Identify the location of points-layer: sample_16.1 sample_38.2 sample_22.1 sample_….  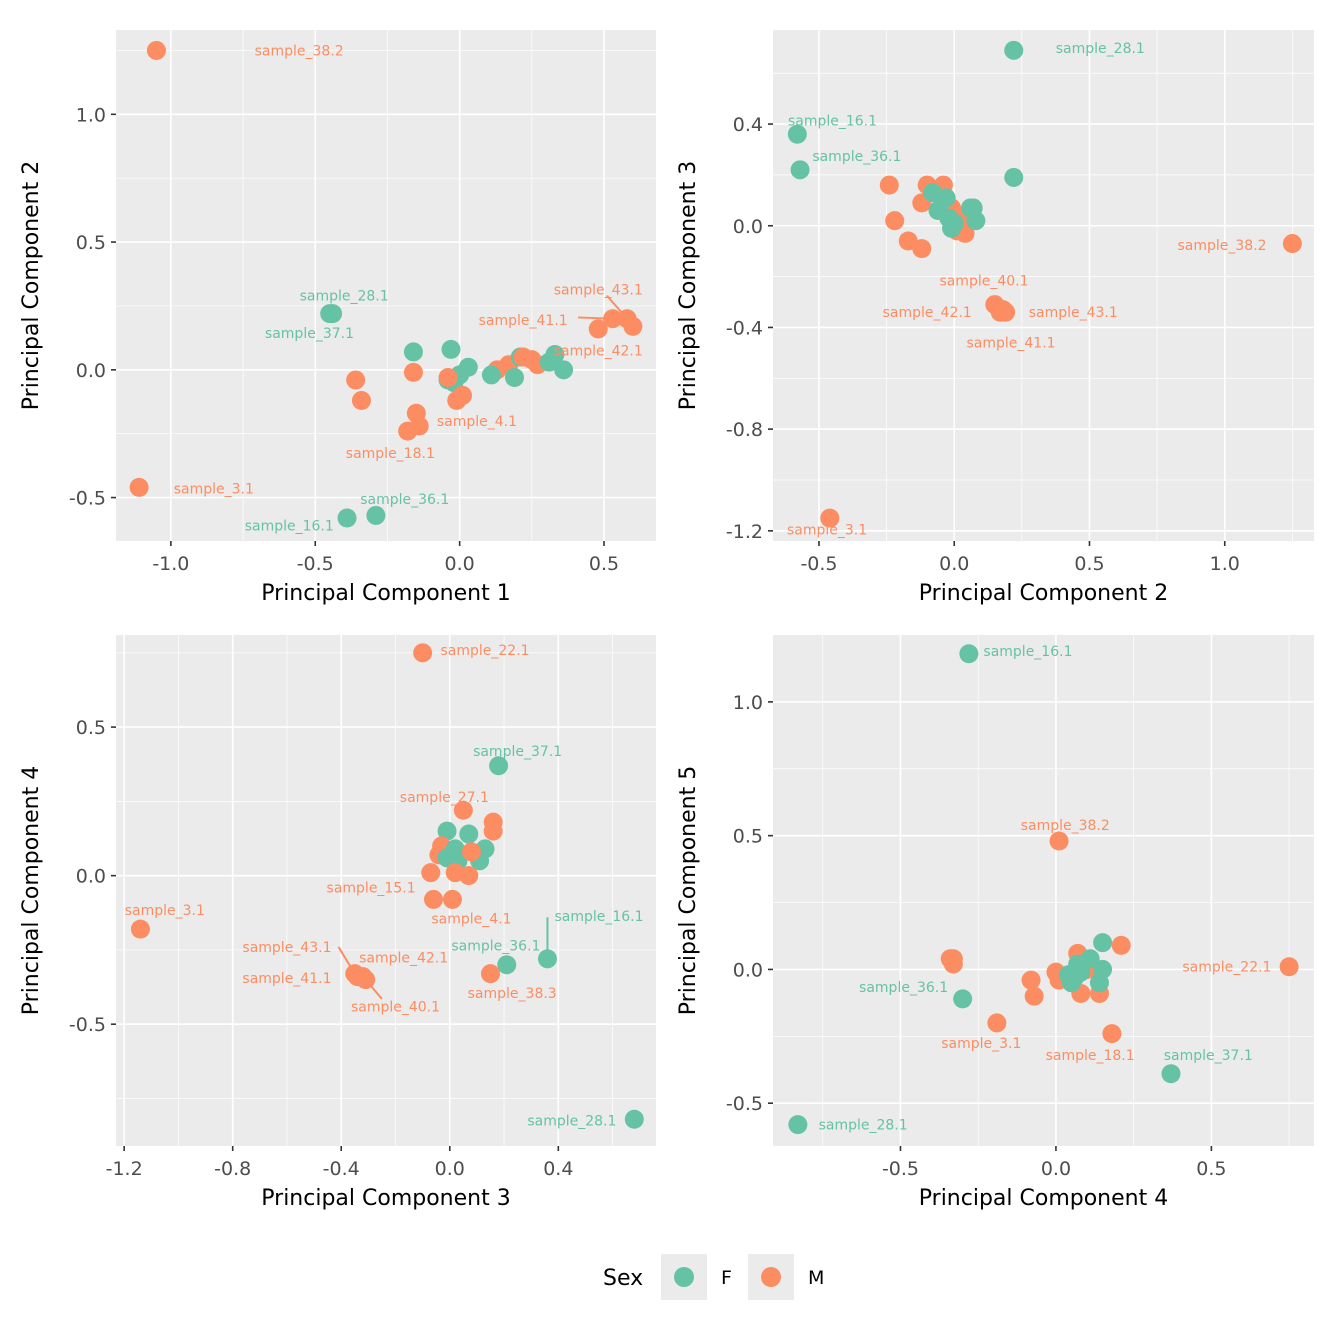
(1043, 889).